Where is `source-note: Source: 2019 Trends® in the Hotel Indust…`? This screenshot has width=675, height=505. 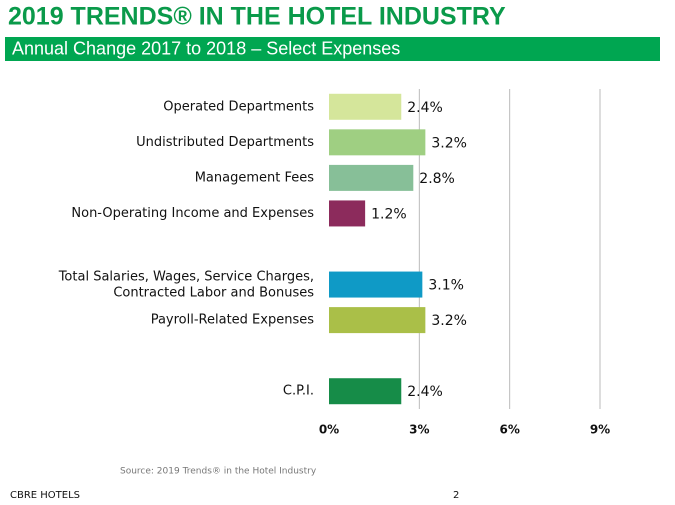
source-note: Source: 2019 Trends® in the Hotel Indust… is located at coordinates (218, 472).